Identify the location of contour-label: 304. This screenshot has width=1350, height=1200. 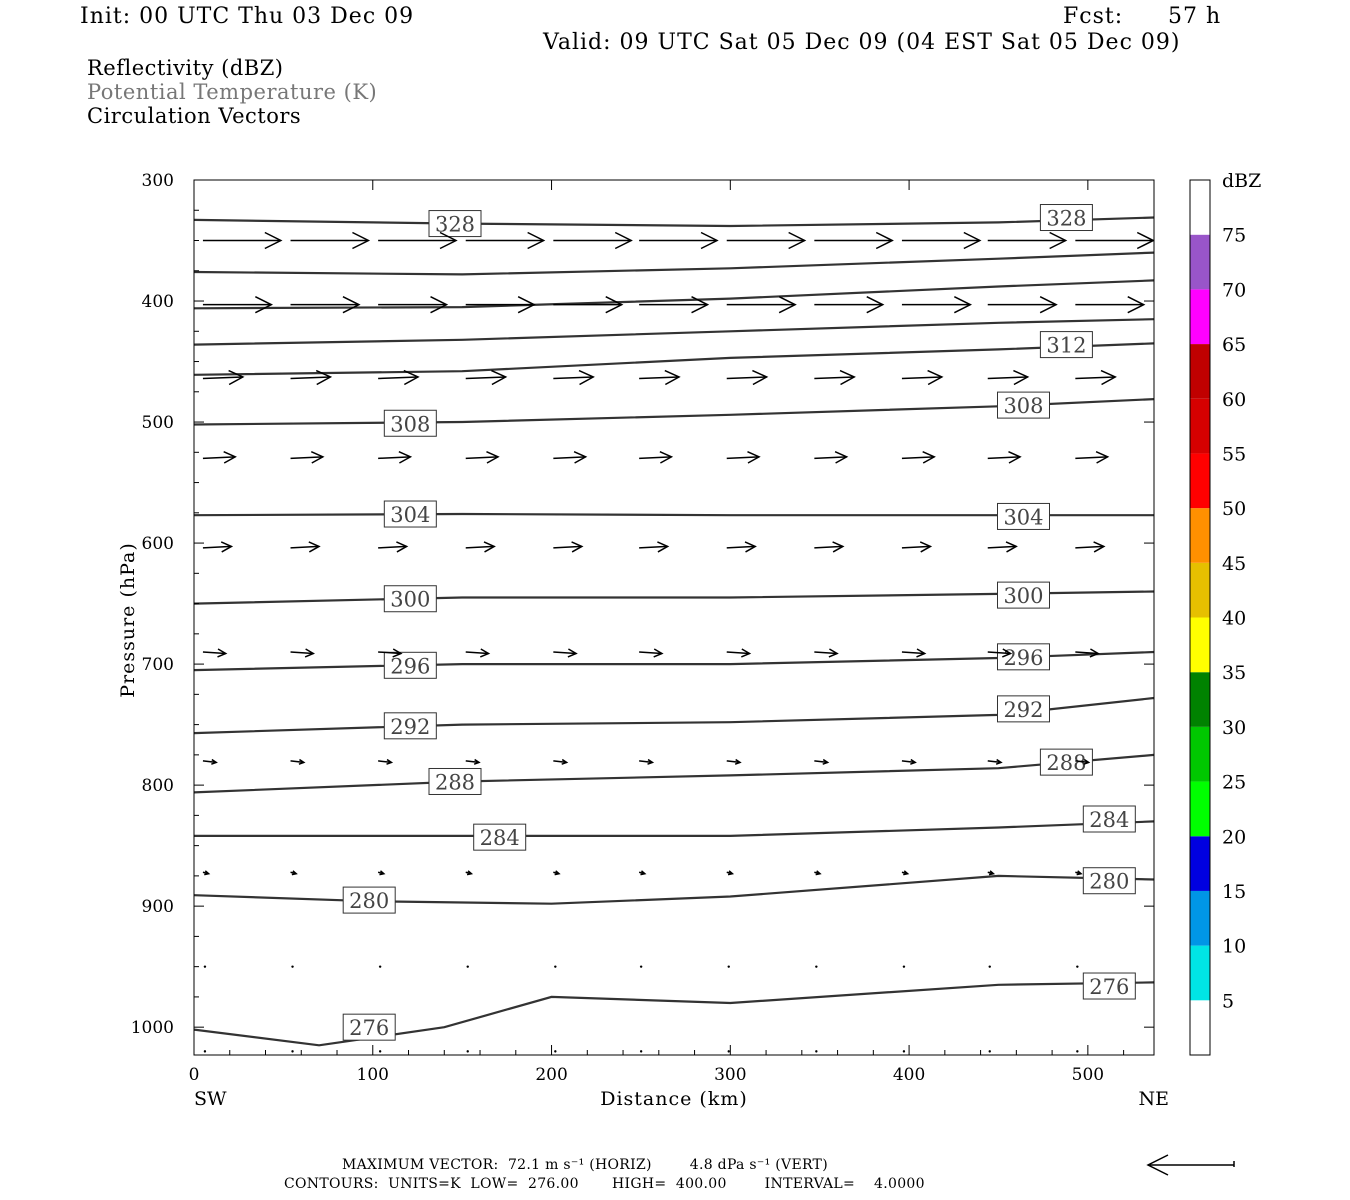
(410, 515).